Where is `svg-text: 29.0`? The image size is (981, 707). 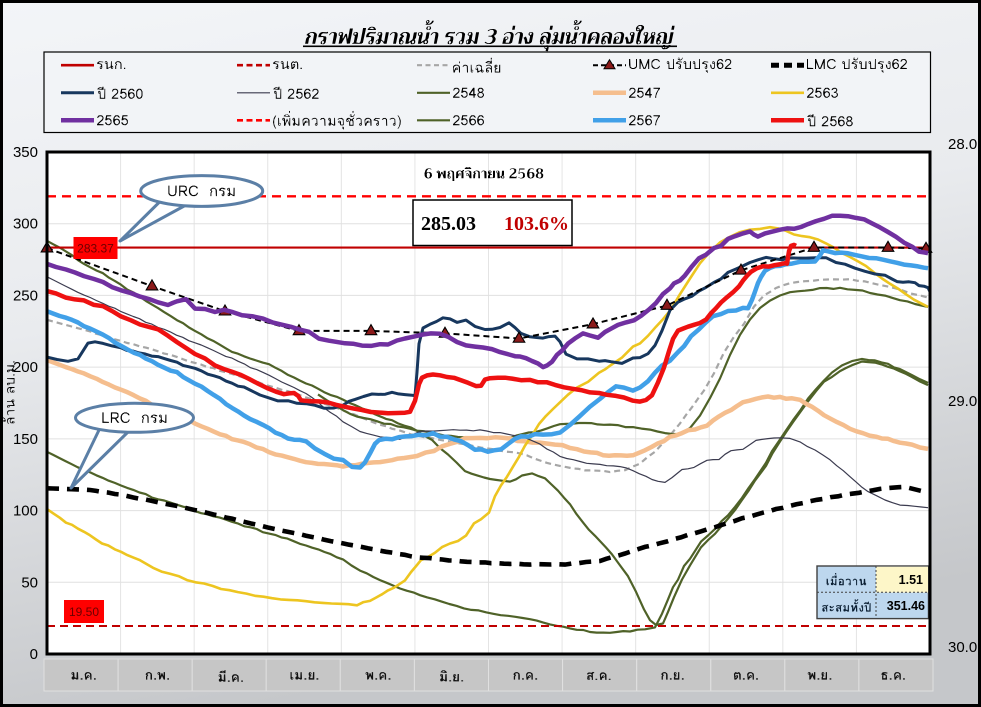 svg-text: 29.0 is located at coordinates (962, 401).